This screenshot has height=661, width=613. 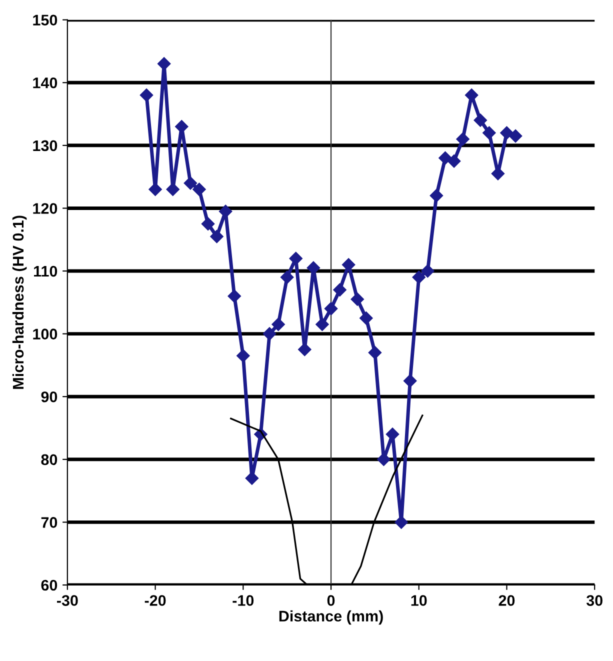 What do you see at coordinates (594, 600) in the screenshot?
I see `x-tick-label: 30` at bounding box center [594, 600].